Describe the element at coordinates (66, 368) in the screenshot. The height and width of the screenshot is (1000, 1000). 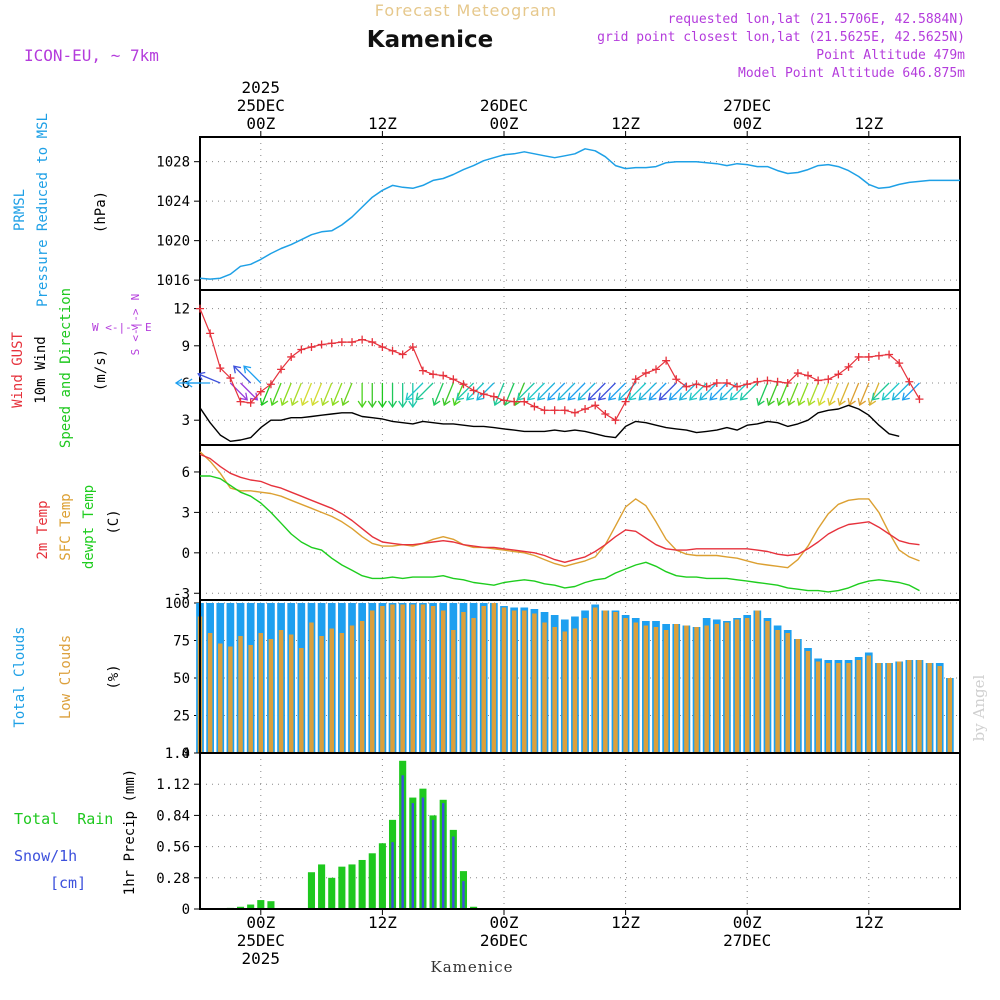
I see `wind-dir-label: Speed and Direction` at that location.